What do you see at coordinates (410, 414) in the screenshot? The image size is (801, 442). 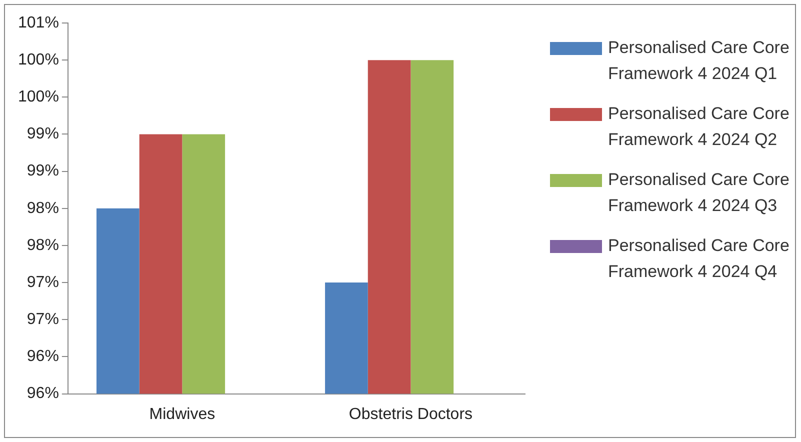 I see `x-tick-label: Obstetris Doctors` at bounding box center [410, 414].